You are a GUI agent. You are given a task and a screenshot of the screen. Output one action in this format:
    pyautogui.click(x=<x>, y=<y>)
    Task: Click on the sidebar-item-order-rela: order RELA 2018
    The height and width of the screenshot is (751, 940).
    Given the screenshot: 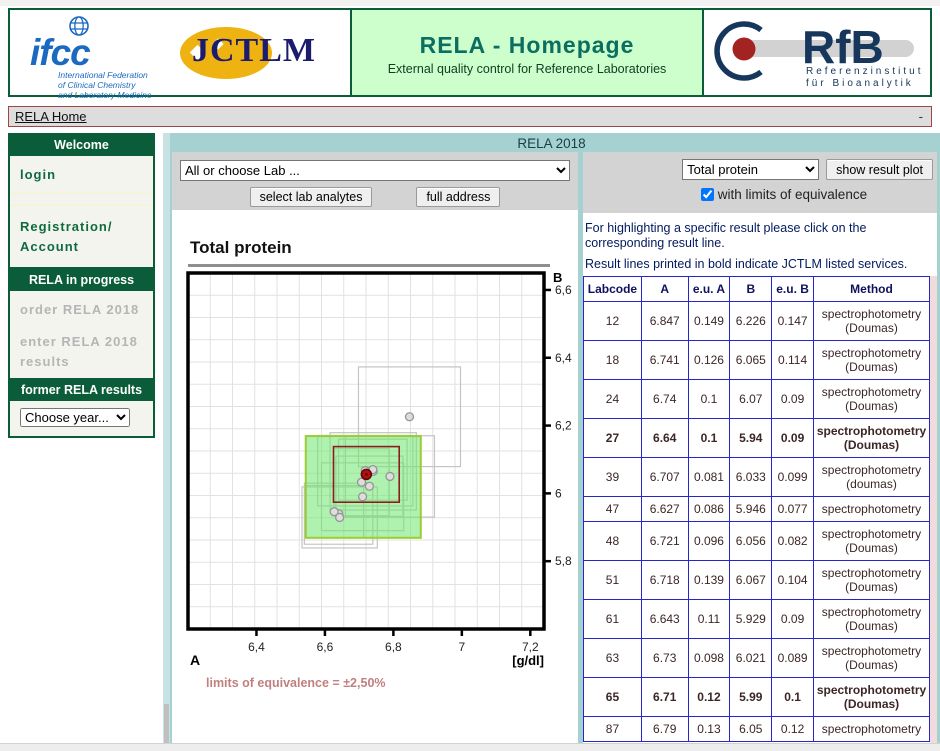 What is the action you would take?
    pyautogui.click(x=80, y=309)
    